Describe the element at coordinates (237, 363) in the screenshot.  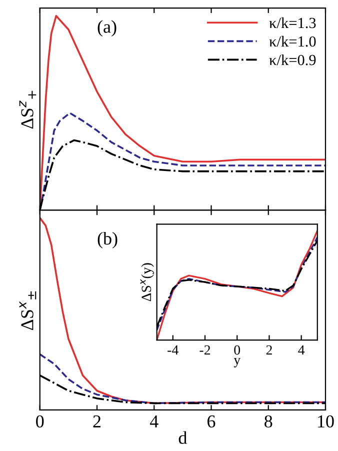
I see `x-axis-title: y` at that location.